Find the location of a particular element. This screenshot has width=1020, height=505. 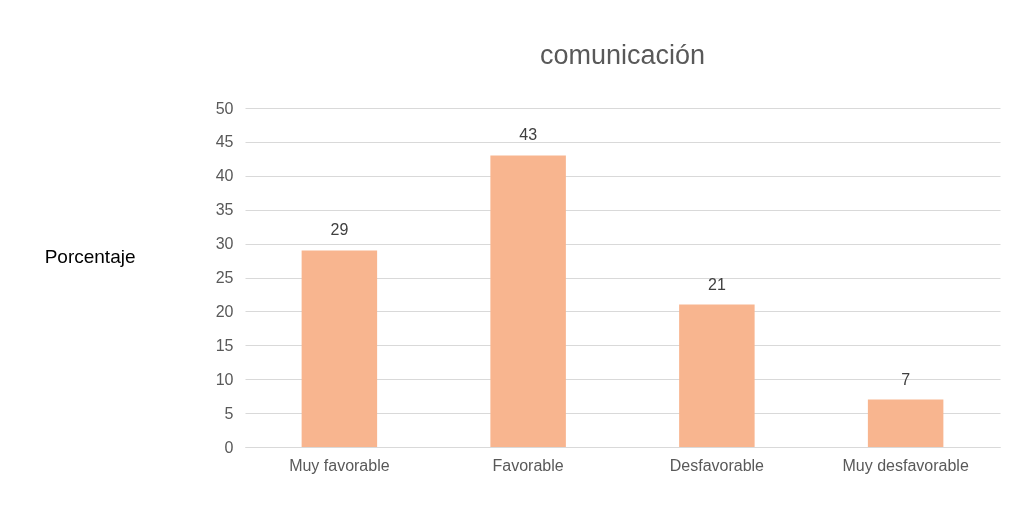

y-tick-label: 5 is located at coordinates (229, 413).